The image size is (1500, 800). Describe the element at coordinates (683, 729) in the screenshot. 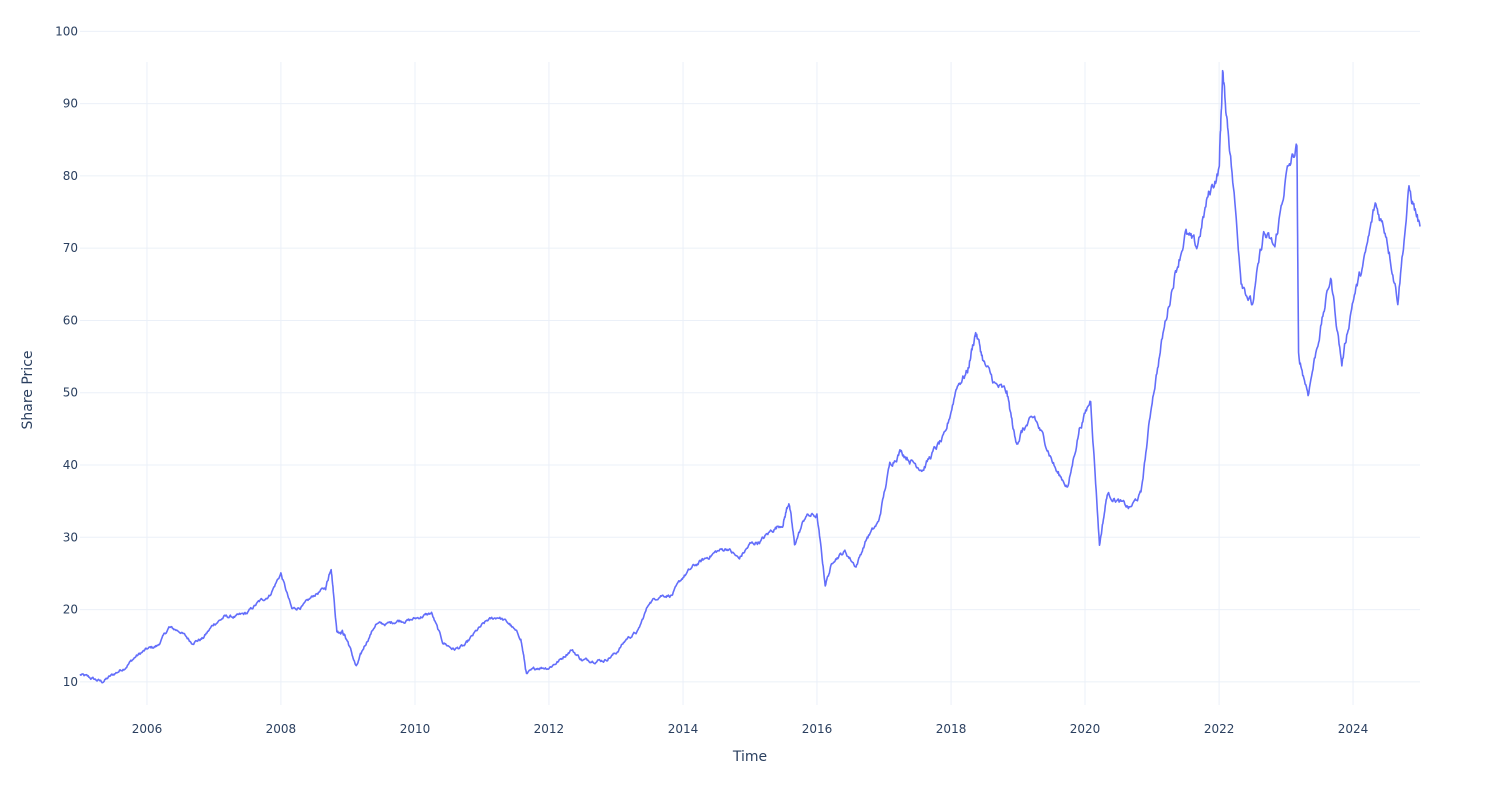

I see `x-tick-label: 2014` at that location.